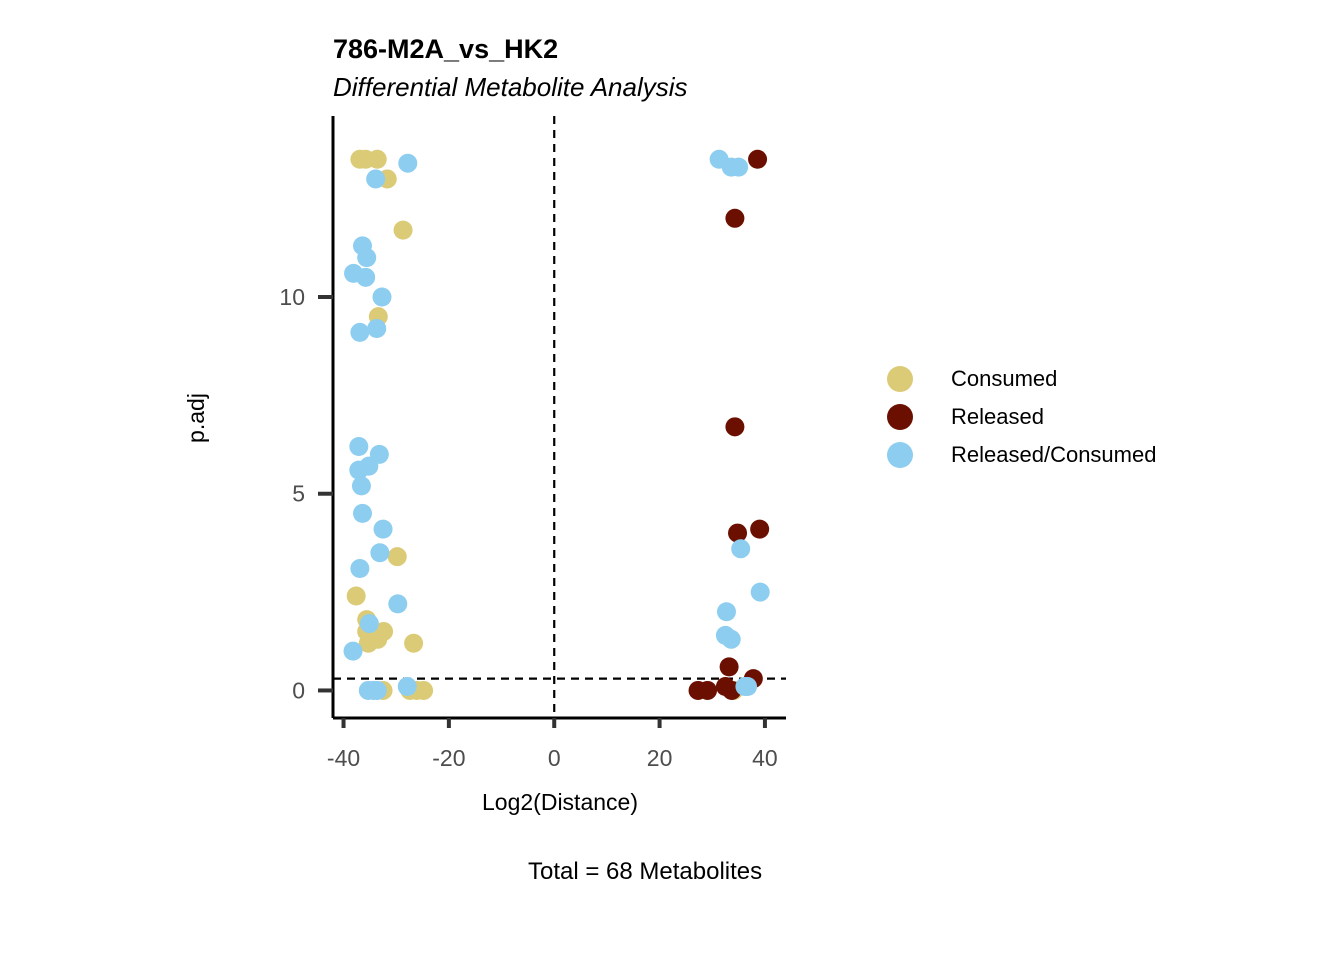  What do you see at coordinates (1004, 378) in the screenshot?
I see `legend-label-consumed: Consumed` at bounding box center [1004, 378].